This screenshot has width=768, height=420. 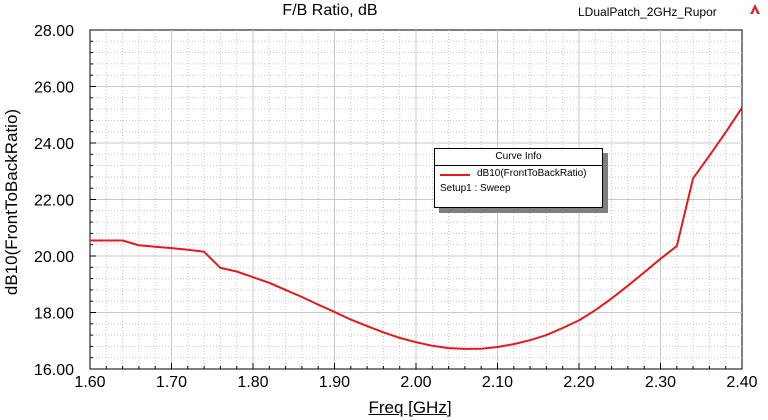 What do you see at coordinates (54, 257) in the screenshot?
I see `y-tick-label: 20.00` at bounding box center [54, 257].